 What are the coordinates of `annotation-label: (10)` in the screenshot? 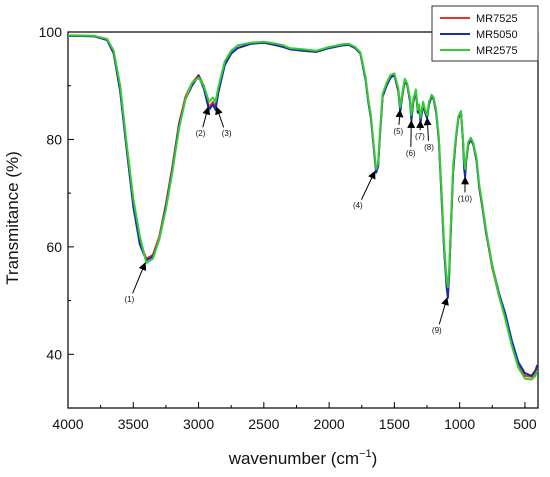 It's located at (465, 199).